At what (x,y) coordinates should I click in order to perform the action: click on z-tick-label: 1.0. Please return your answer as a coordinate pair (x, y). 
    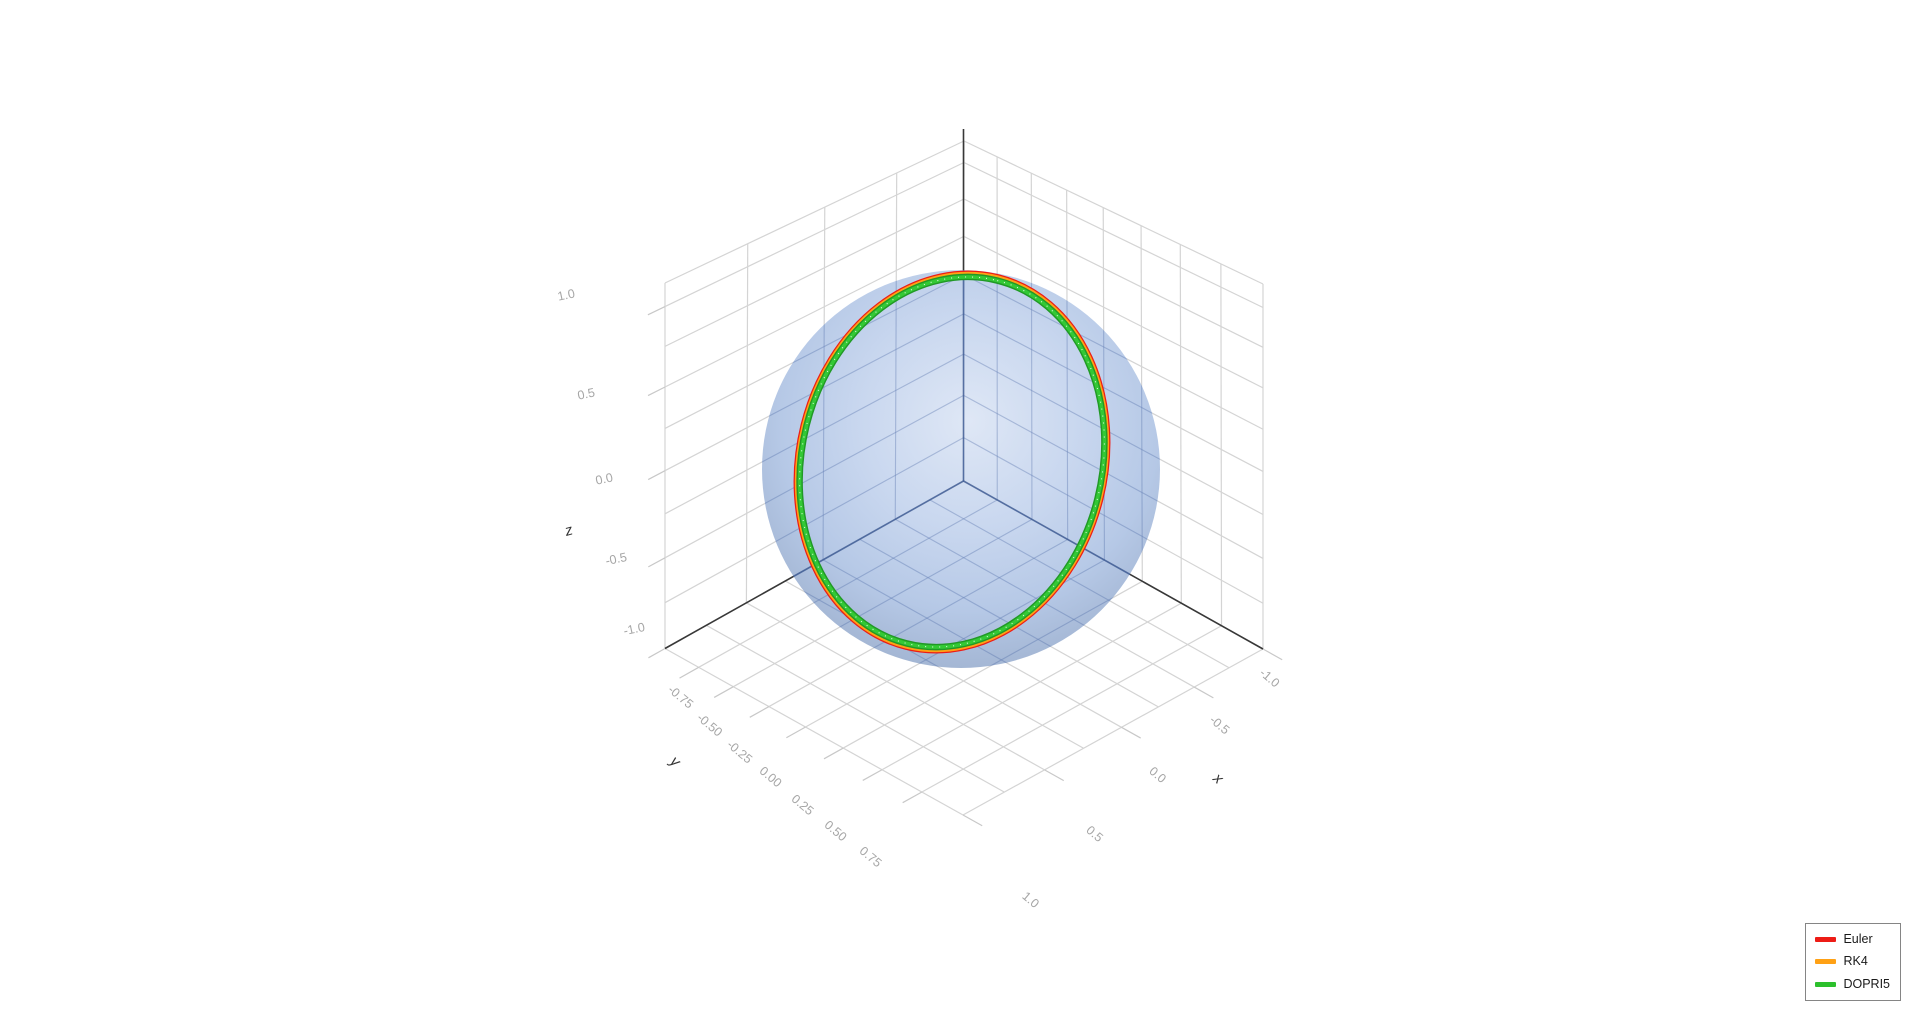
    Looking at the image, I should click on (566, 294).